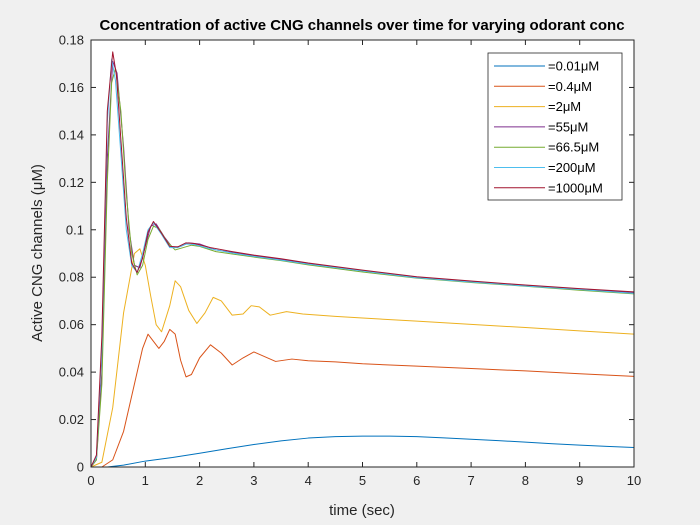 The width and height of the screenshot is (700, 525). I want to click on y-tick-label: 0.14, so click(71, 134).